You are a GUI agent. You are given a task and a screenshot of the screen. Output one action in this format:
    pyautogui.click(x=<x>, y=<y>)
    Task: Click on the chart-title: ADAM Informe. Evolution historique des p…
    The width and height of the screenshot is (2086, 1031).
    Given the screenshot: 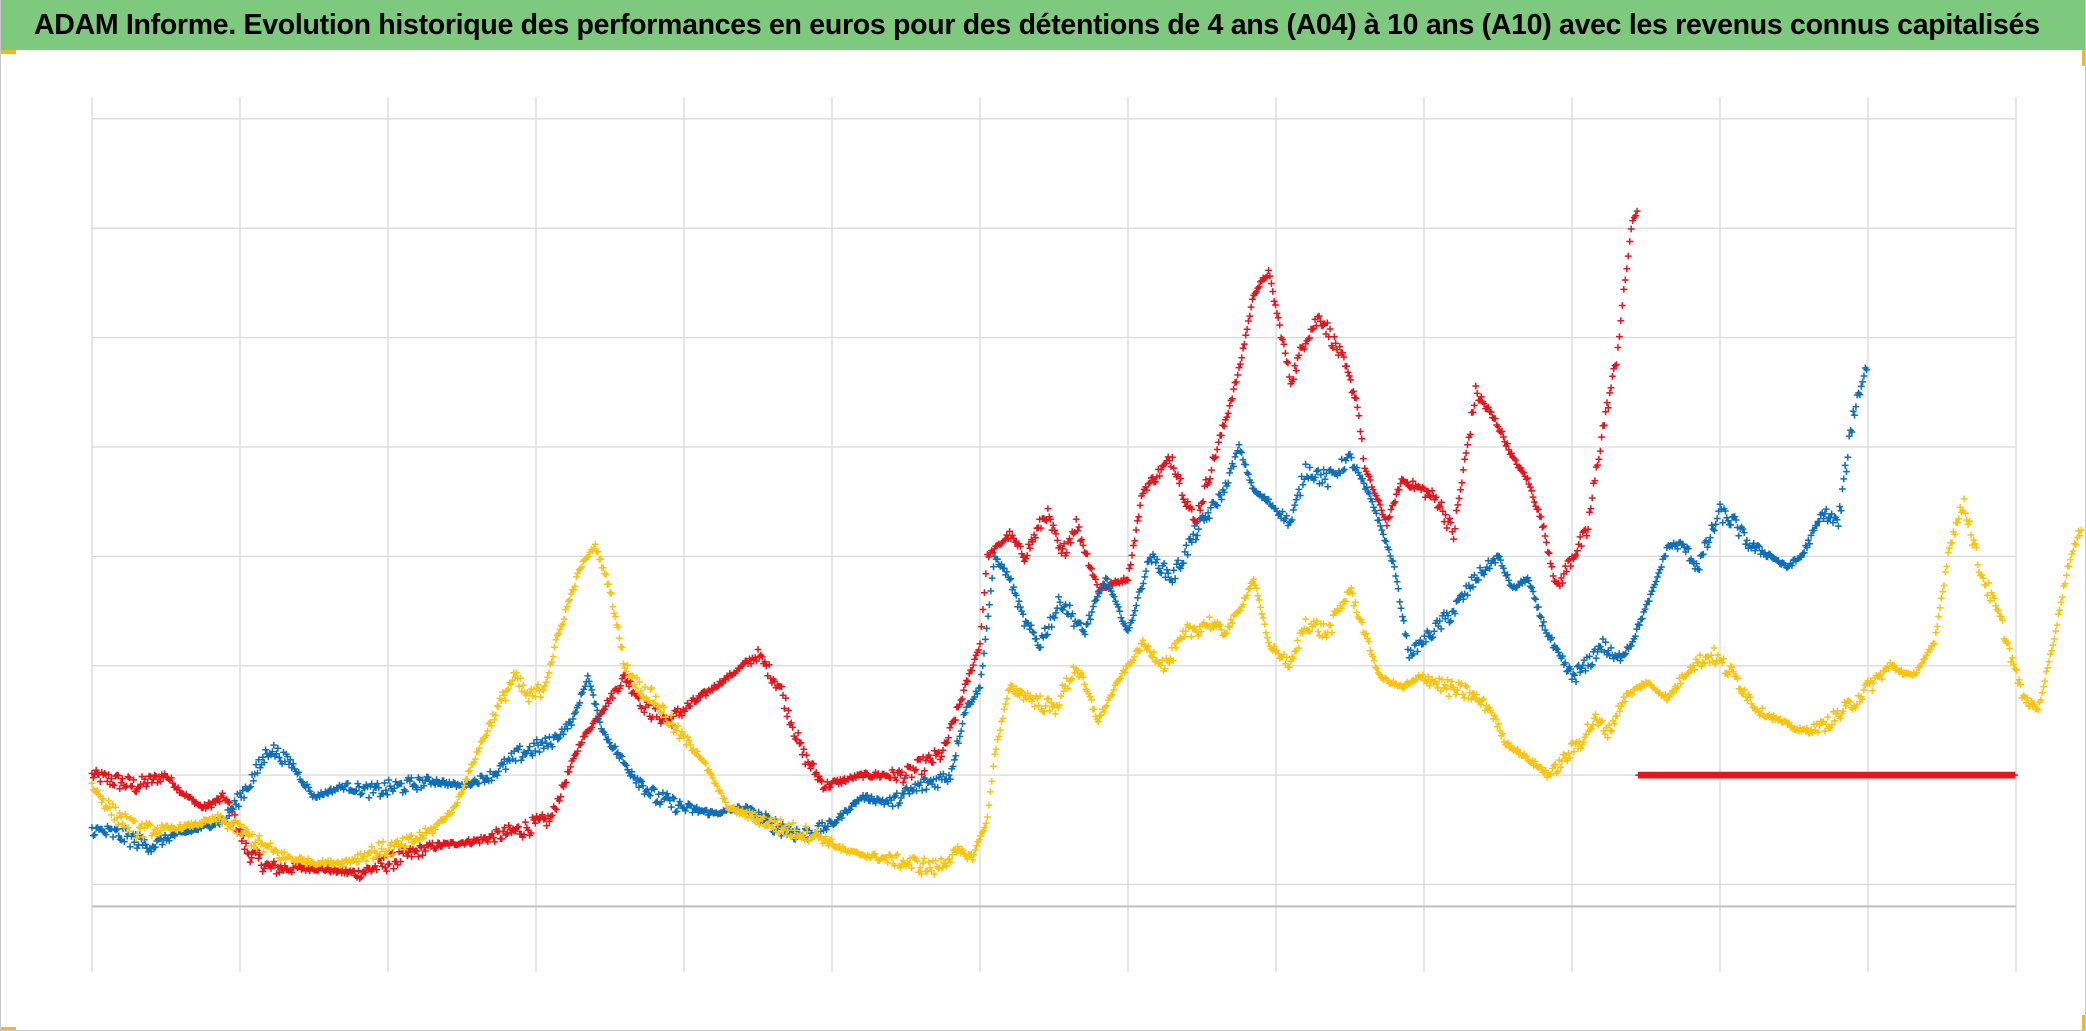 What is the action you would take?
    pyautogui.click(x=1037, y=24)
    